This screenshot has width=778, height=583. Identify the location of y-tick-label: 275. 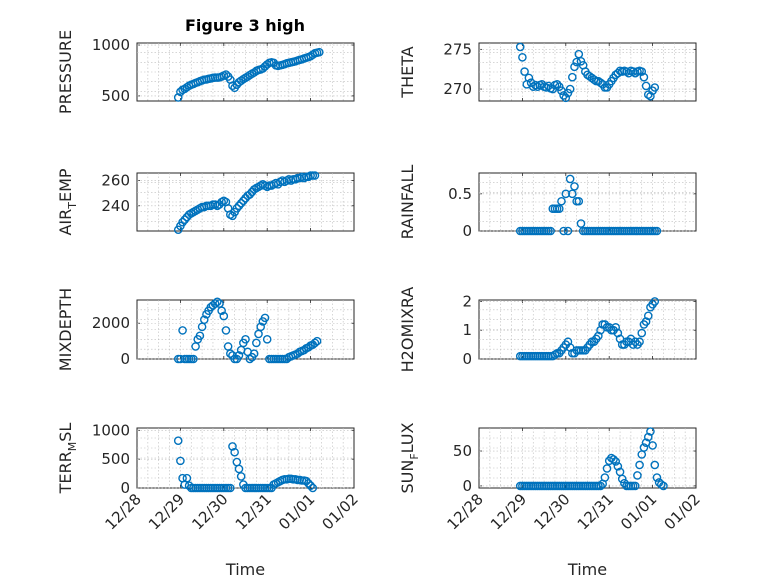
(457, 49).